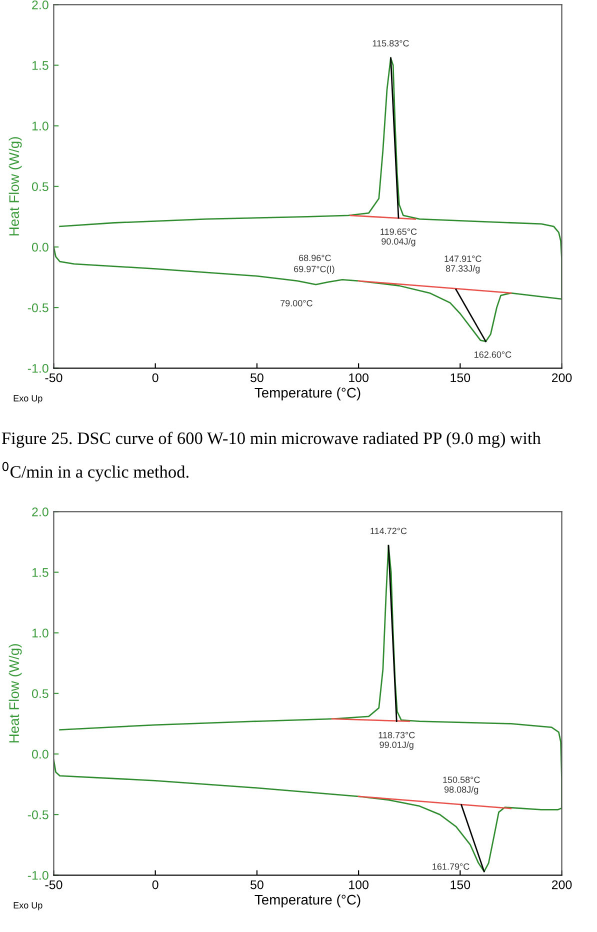 The height and width of the screenshot is (932, 597). Describe the element at coordinates (463, 265) in the screenshot. I see `annotation: 147.91°C 87.33J/g` at that location.